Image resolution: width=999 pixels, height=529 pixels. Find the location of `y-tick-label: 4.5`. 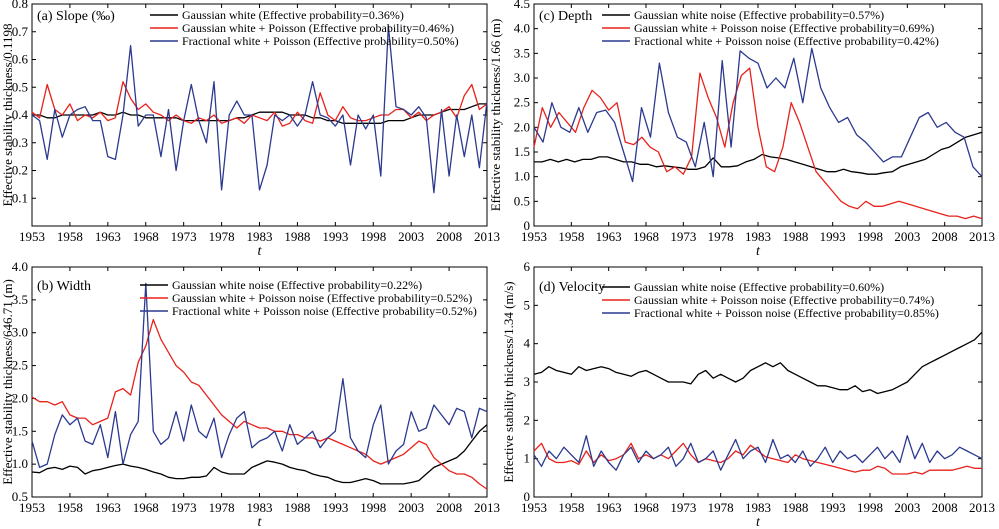

y-tick-label: 4.5 is located at coordinates (522, 5).